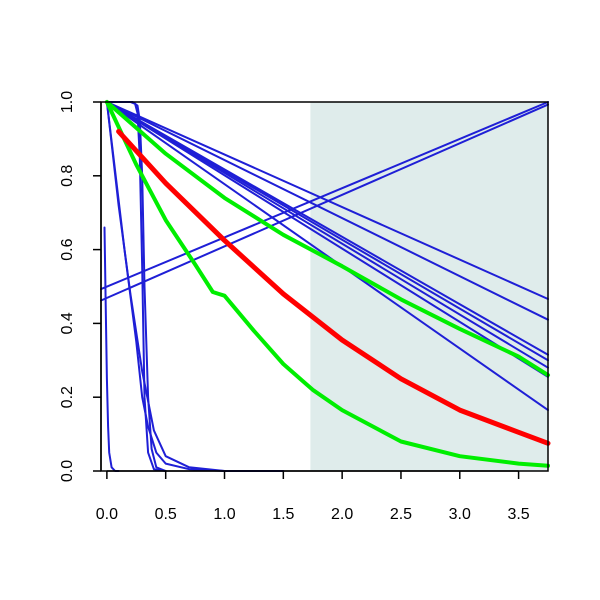  What do you see at coordinates (313, 497) in the screenshot?
I see `x-axis-ticks: 0.0 0.5 1.0 1.5 2.0 2.5 3.0 3.5` at bounding box center [313, 497].